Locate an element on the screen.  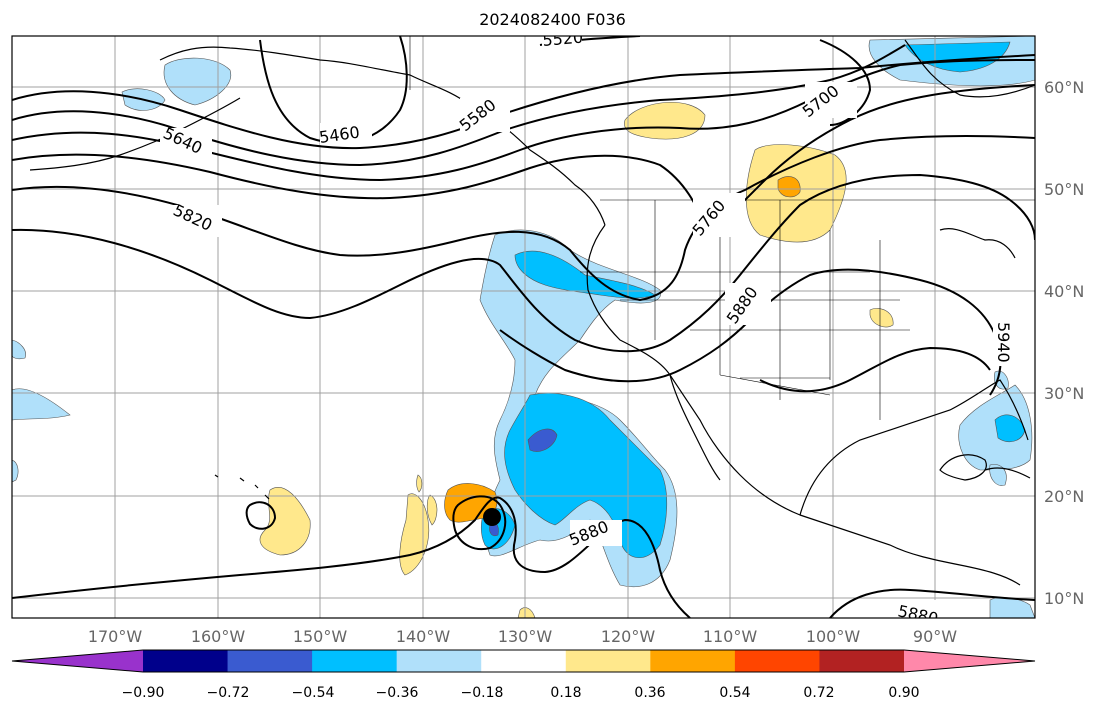
lat-label: 60°N is located at coordinates (1064, 87).